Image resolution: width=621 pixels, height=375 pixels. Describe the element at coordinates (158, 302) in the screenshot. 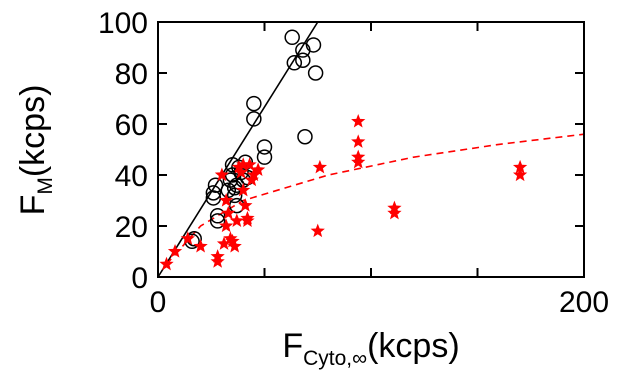

I see `x-tick-label: 0` at that location.